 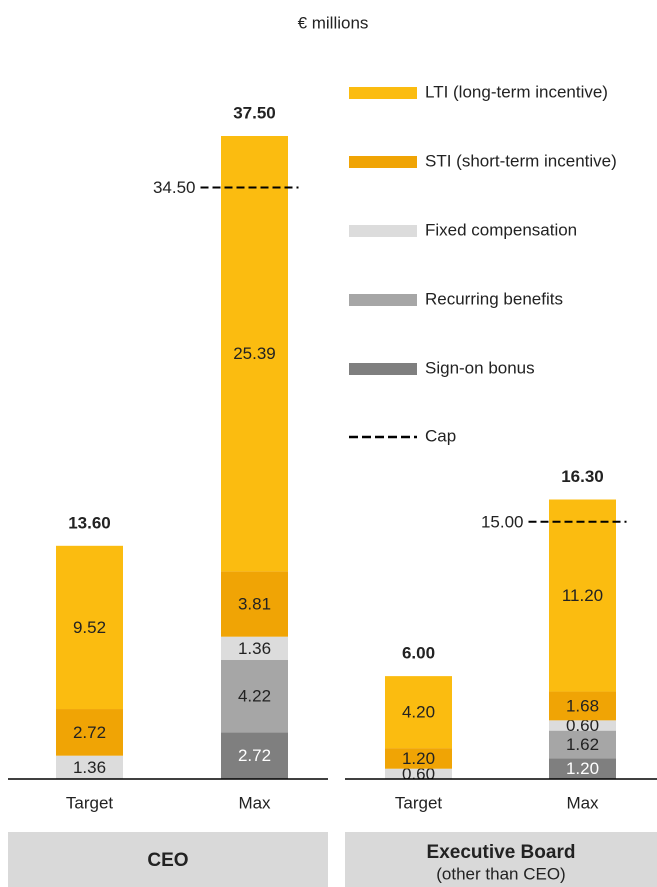 I want to click on segment-label: 25.39, so click(x=254, y=353).